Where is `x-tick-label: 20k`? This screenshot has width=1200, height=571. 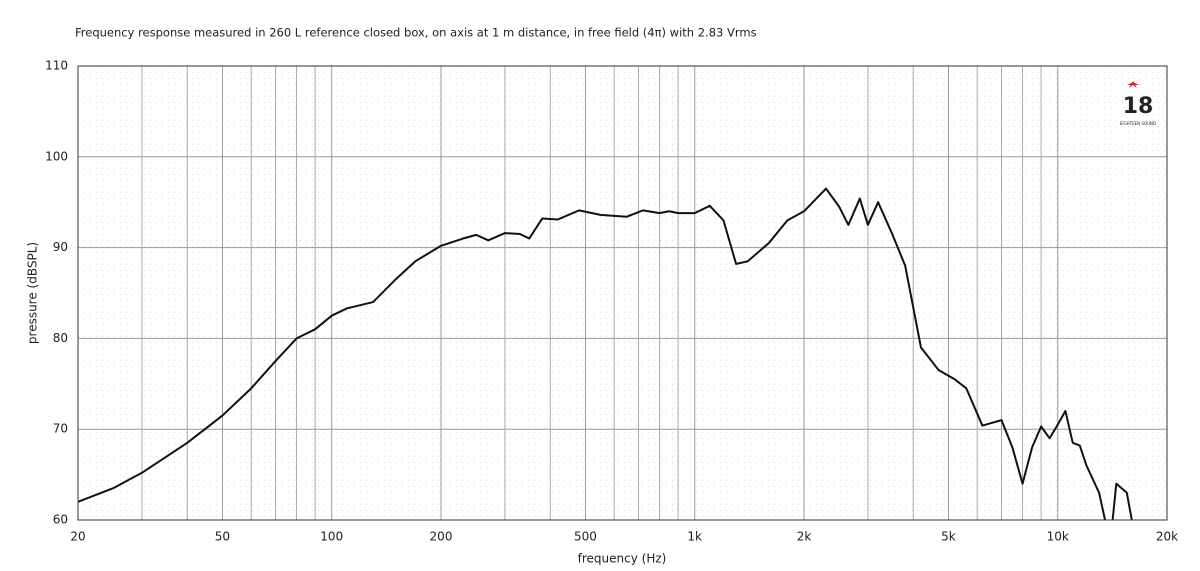 x-tick-label: 20k is located at coordinates (1167, 537).